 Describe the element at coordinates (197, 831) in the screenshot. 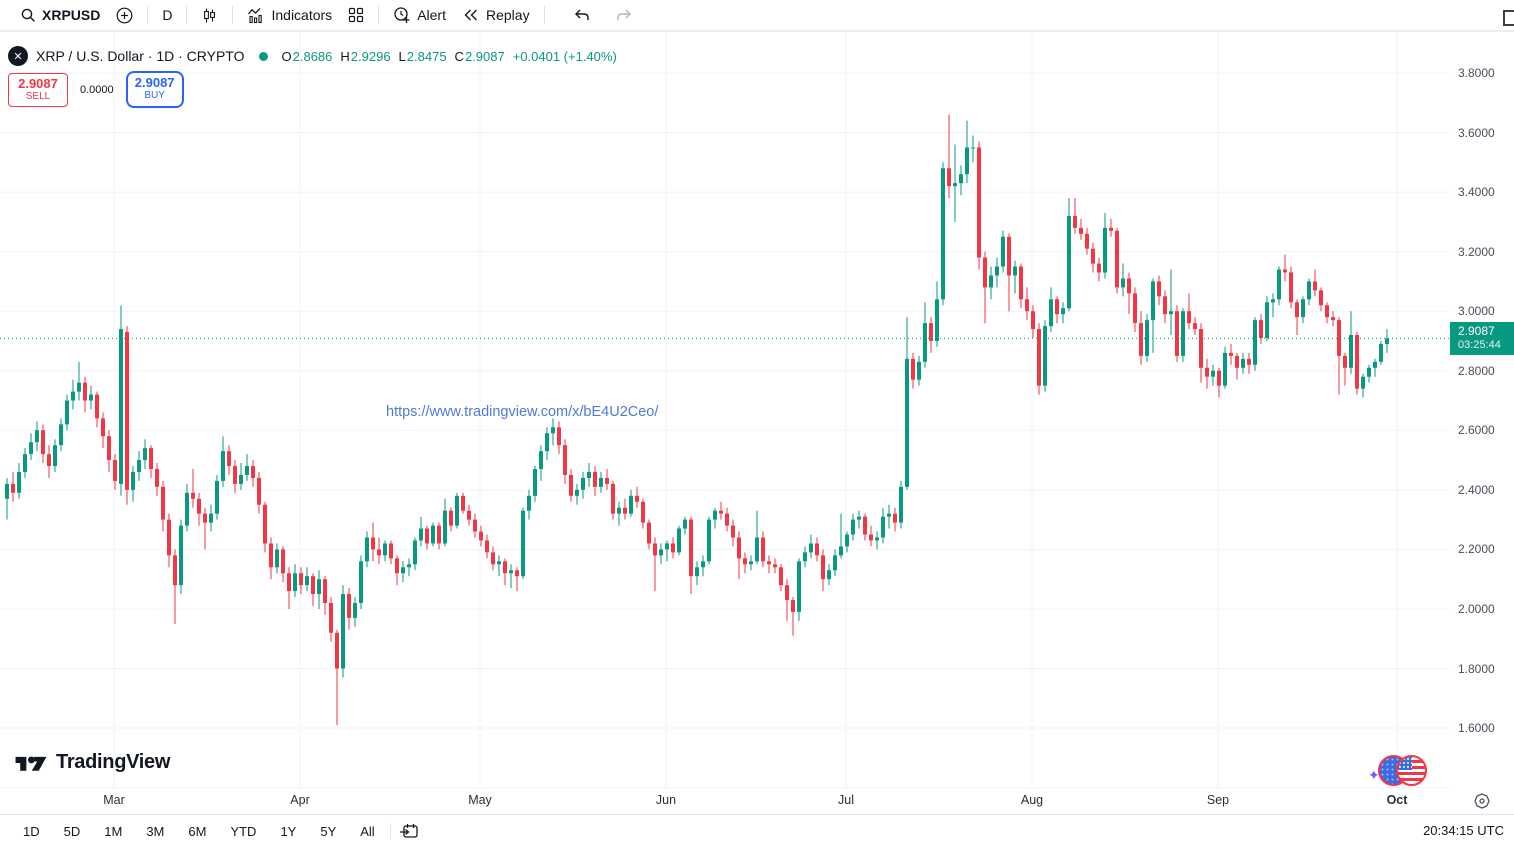

I see `range-button-6m: 6M` at that location.